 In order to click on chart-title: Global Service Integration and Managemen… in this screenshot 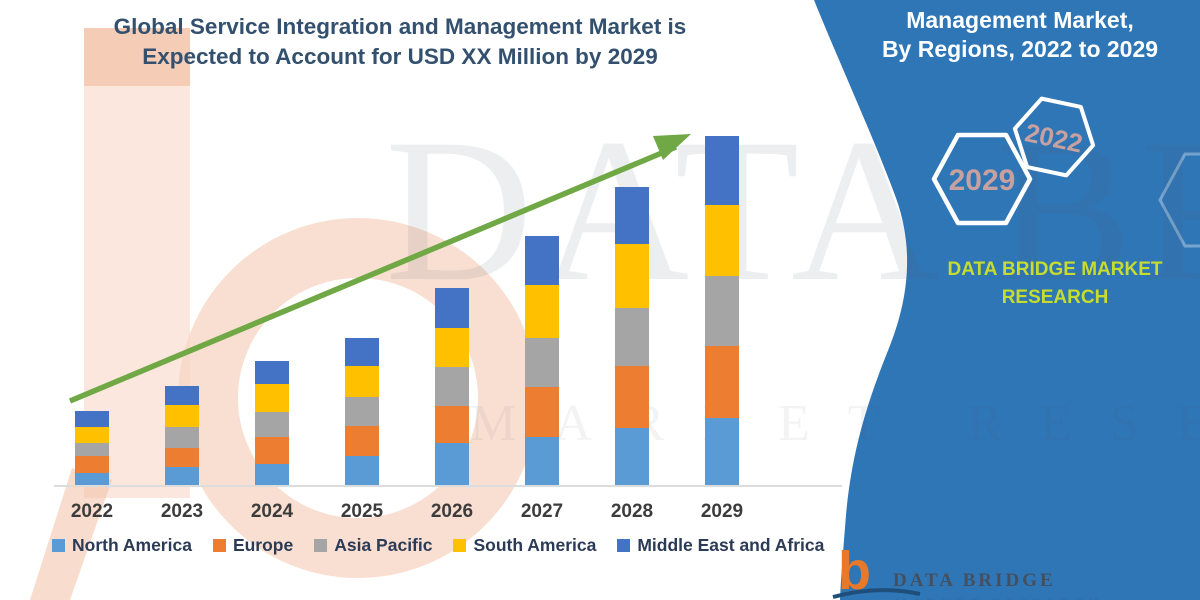, I will do `click(400, 42)`.